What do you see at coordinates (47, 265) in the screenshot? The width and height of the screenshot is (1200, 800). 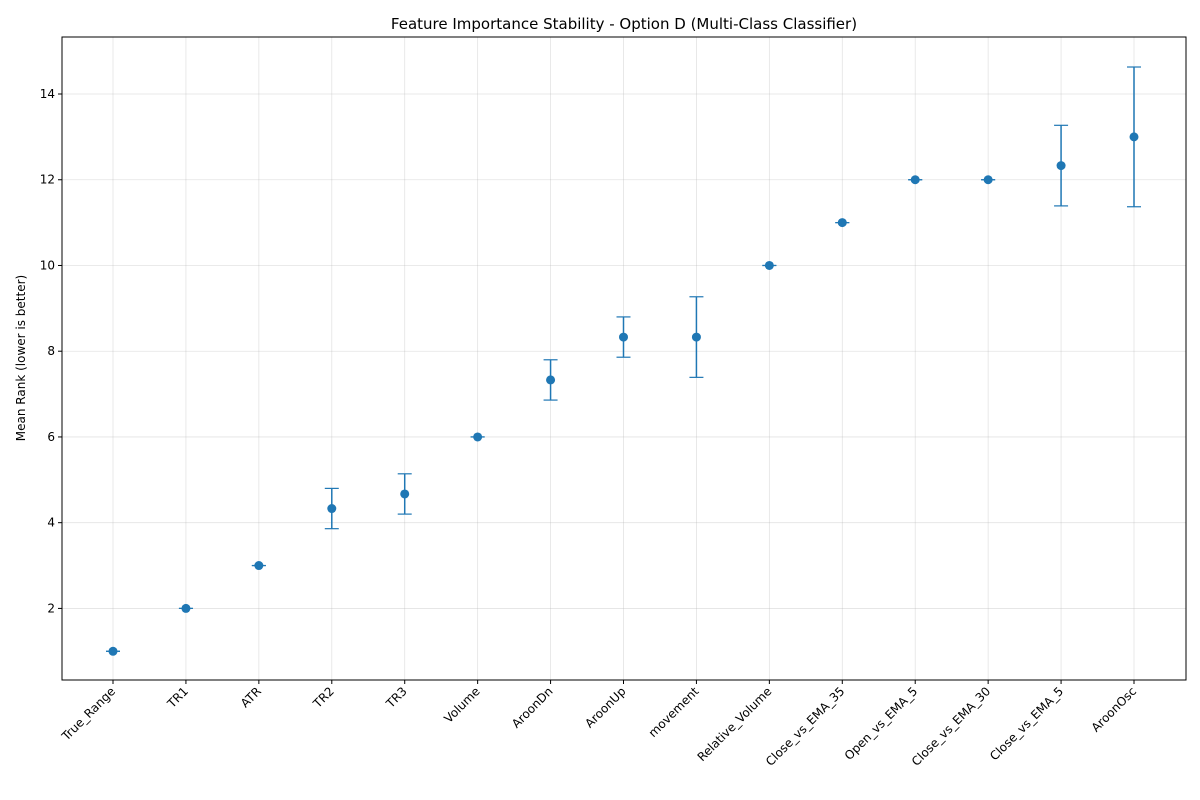 I see `y-tick-label: 10` at bounding box center [47, 265].